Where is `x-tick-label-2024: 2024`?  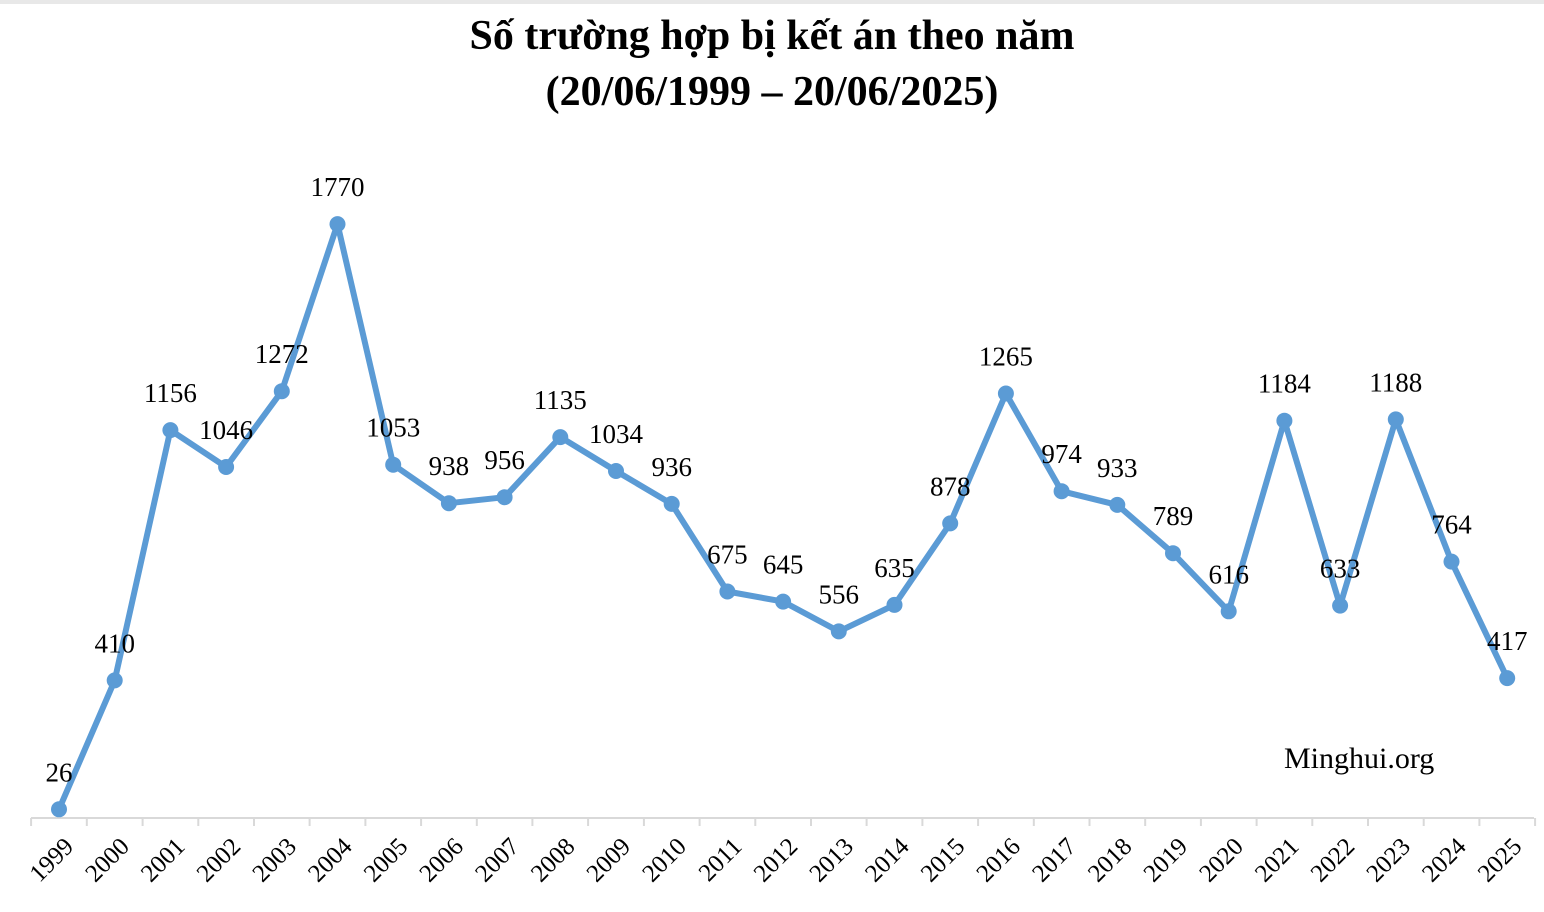
x-tick-label-2024: 2024 is located at coordinates (1444, 860).